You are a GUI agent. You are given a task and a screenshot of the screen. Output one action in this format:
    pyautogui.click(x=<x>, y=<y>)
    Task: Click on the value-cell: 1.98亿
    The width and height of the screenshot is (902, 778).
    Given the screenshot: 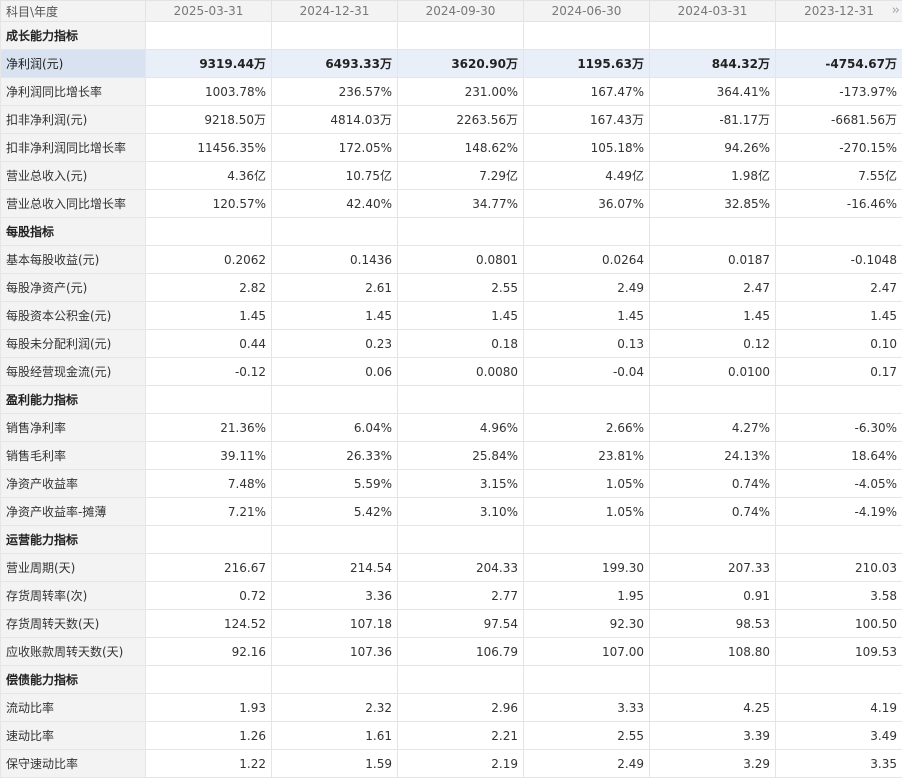 What is the action you would take?
    pyautogui.click(x=713, y=176)
    